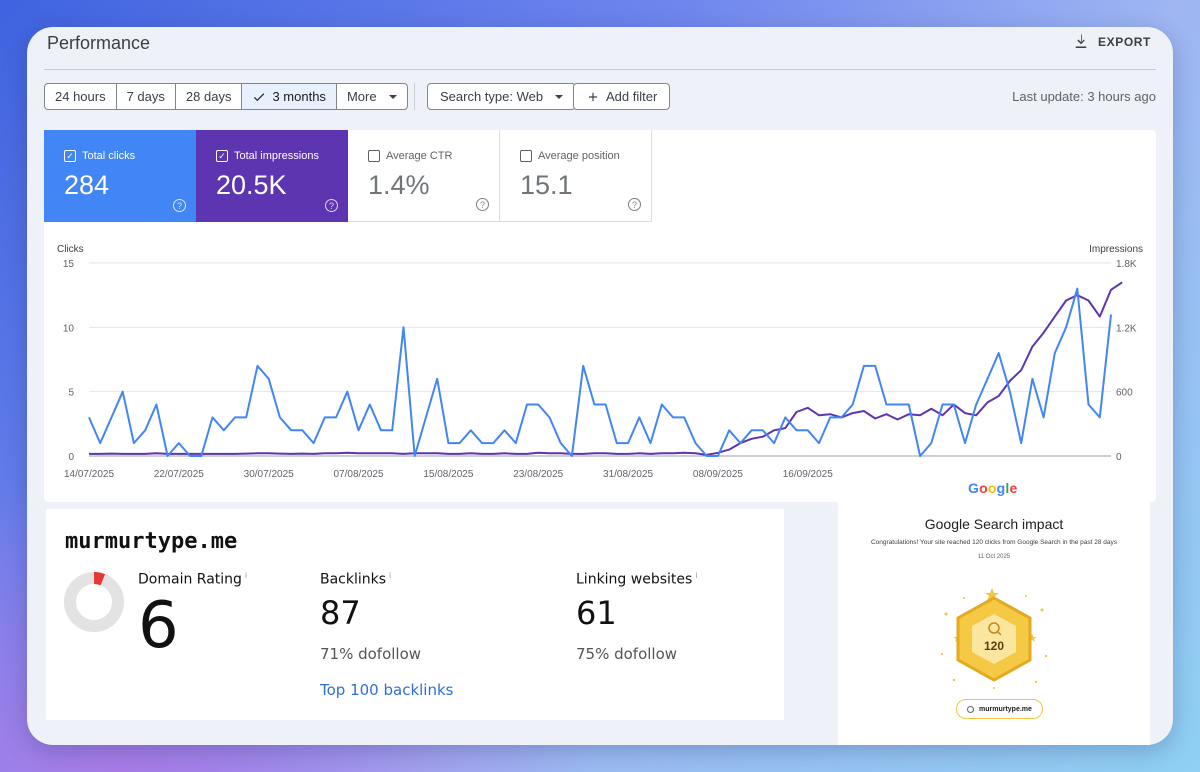 The width and height of the screenshot is (1200, 772). What do you see at coordinates (269, 474) in the screenshot?
I see `x-tick-label: 30/07/2025` at bounding box center [269, 474].